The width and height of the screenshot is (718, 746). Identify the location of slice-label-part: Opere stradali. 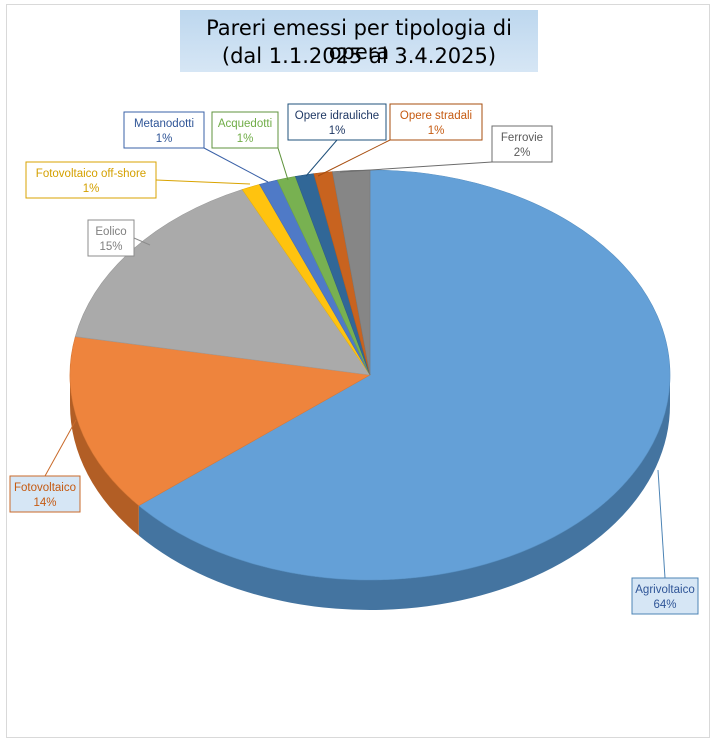
(436, 116).